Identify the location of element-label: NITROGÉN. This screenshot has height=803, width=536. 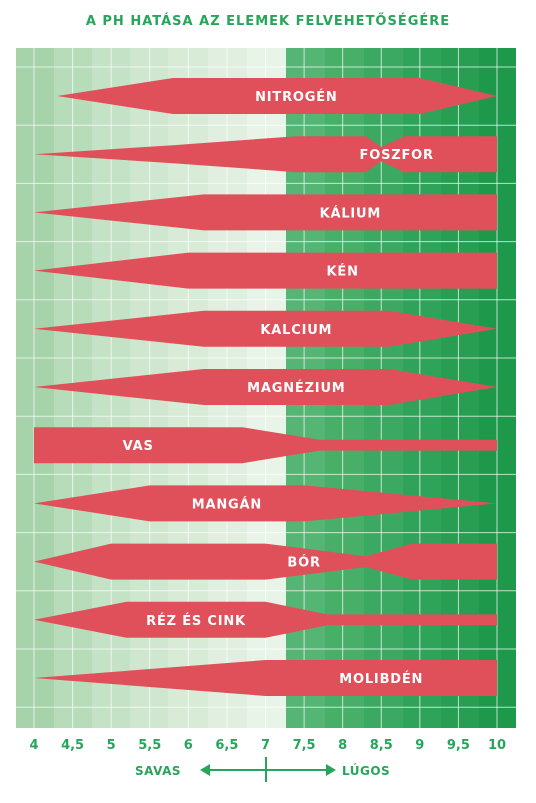
(296, 97).